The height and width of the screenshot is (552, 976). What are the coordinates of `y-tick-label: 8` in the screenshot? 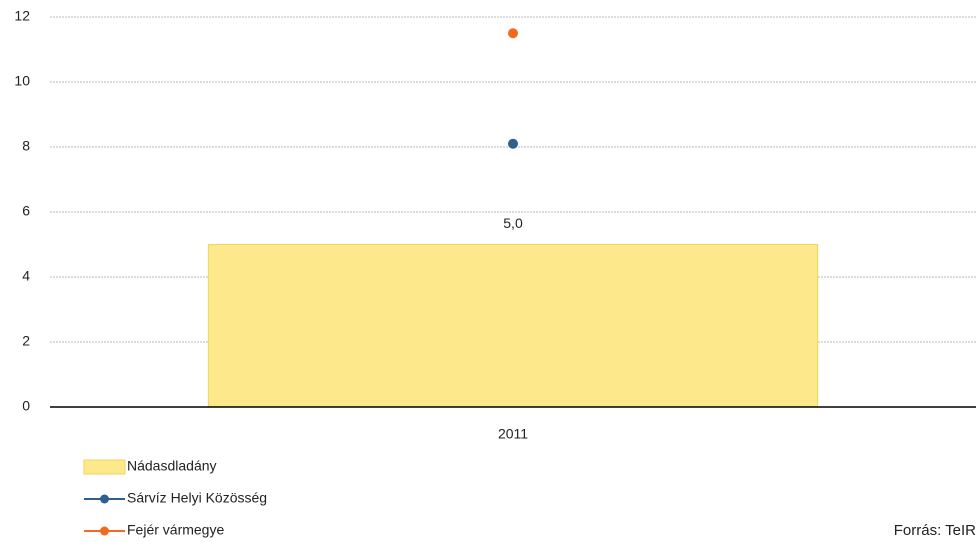 It's located at (26, 146).